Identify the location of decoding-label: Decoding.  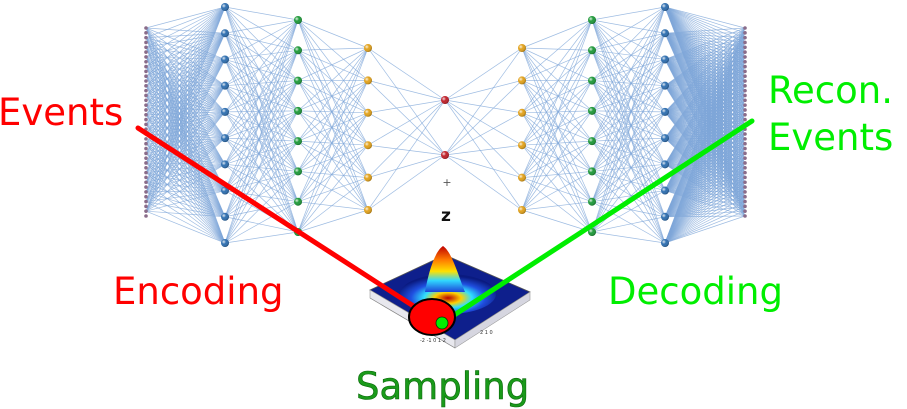
(695, 291).